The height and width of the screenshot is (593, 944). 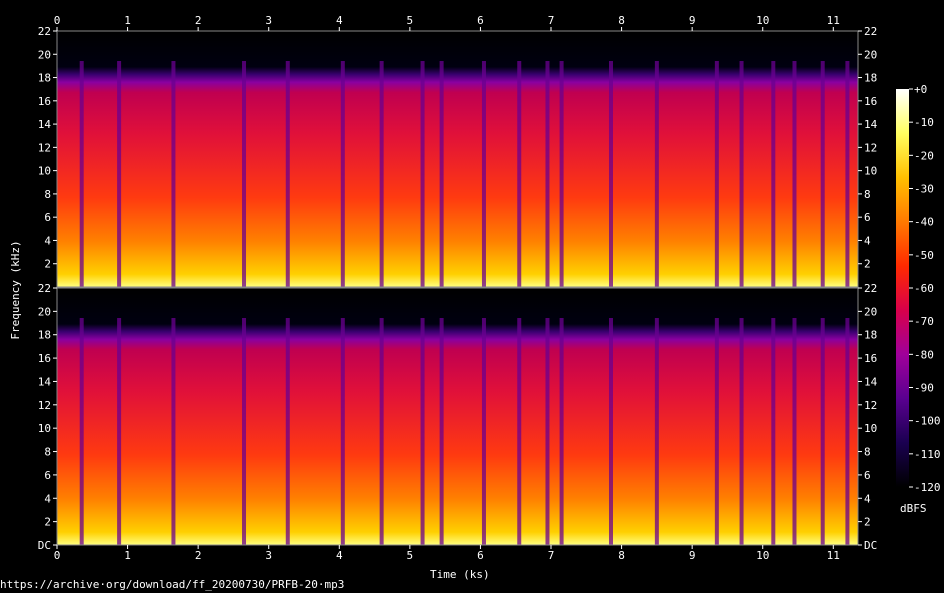 I want to click on x-tick-label-top: 2, so click(x=198, y=20).